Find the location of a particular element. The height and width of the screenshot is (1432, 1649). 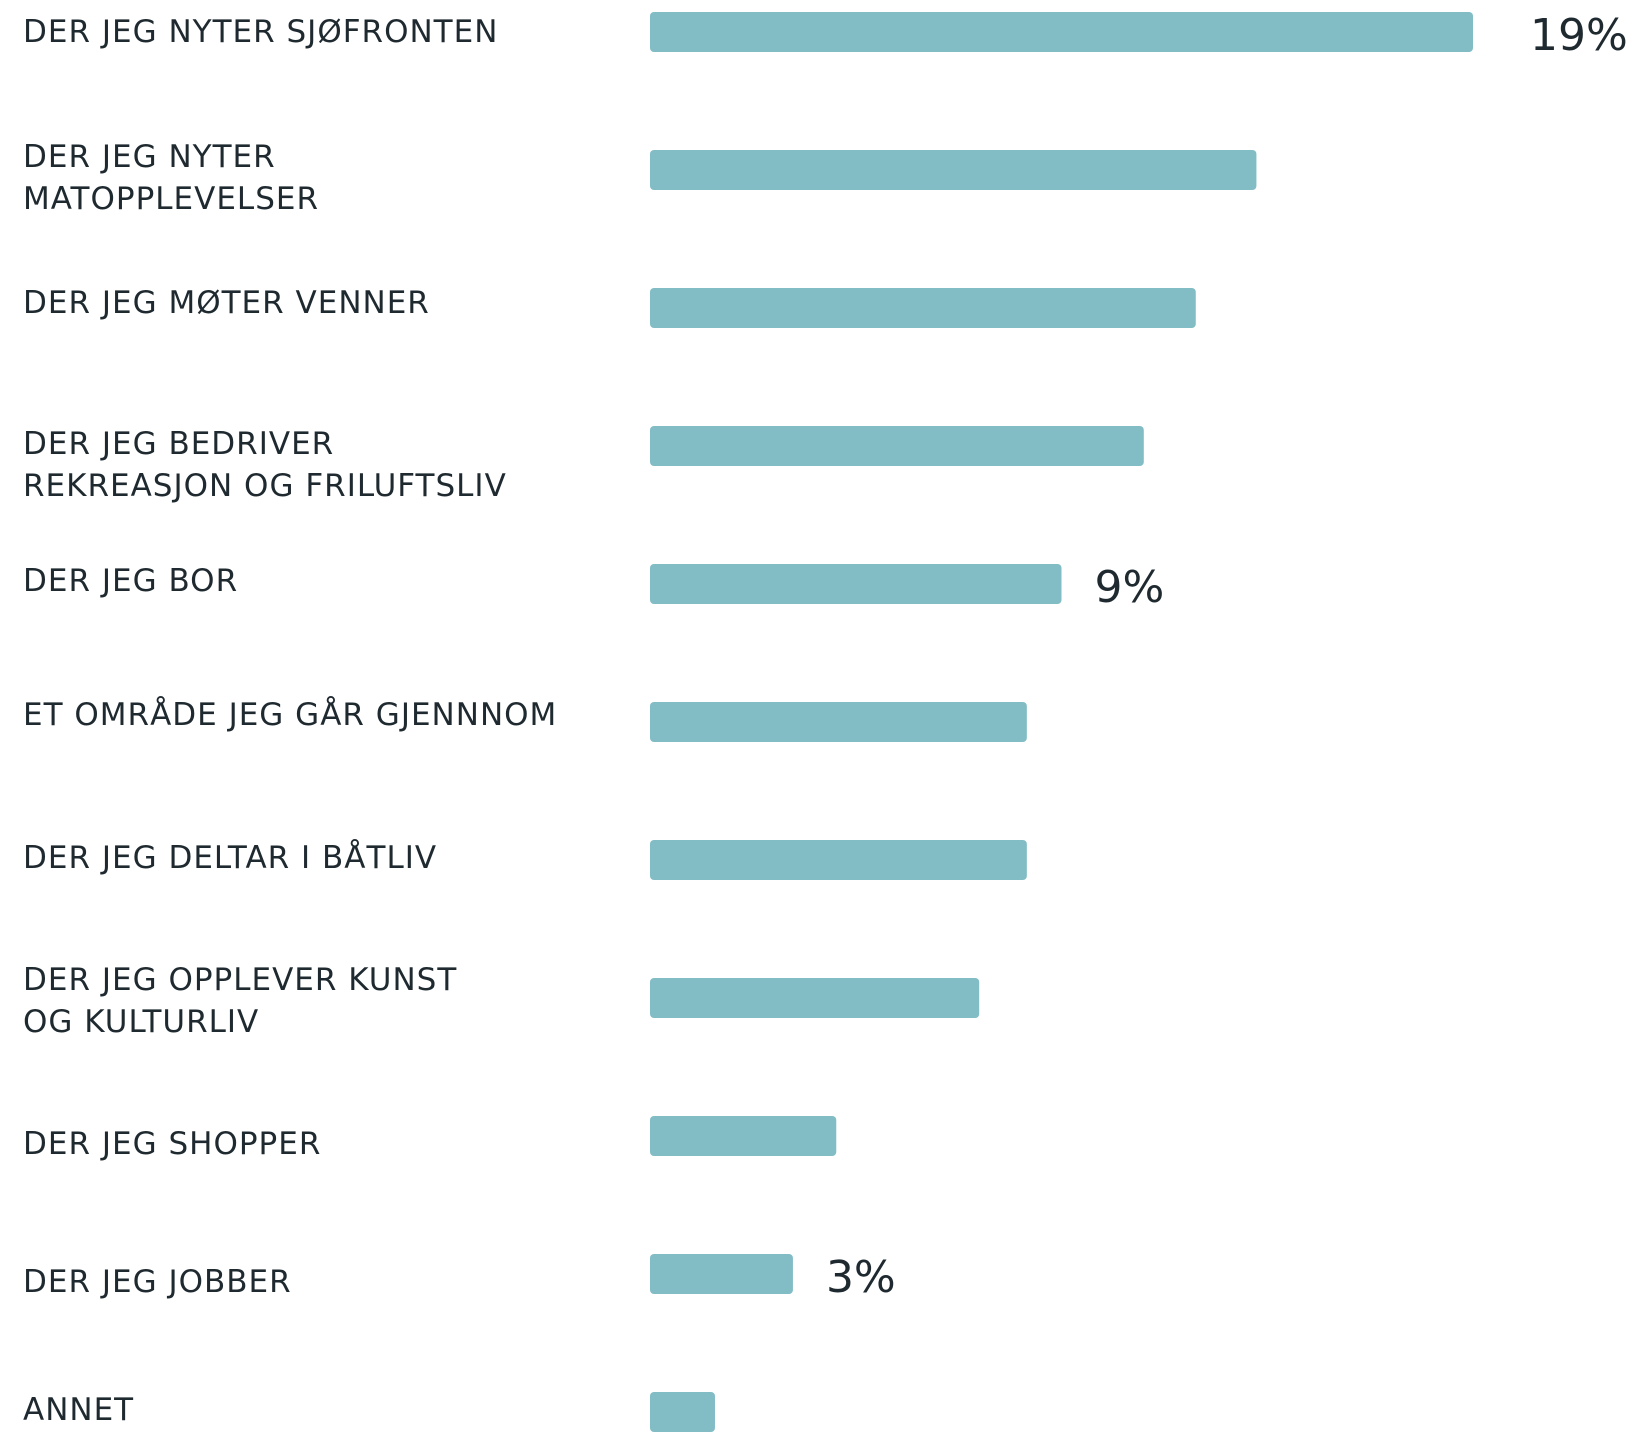

category-label: DER JEG NYTER MATOPPLEVELSER is located at coordinates (171, 178).